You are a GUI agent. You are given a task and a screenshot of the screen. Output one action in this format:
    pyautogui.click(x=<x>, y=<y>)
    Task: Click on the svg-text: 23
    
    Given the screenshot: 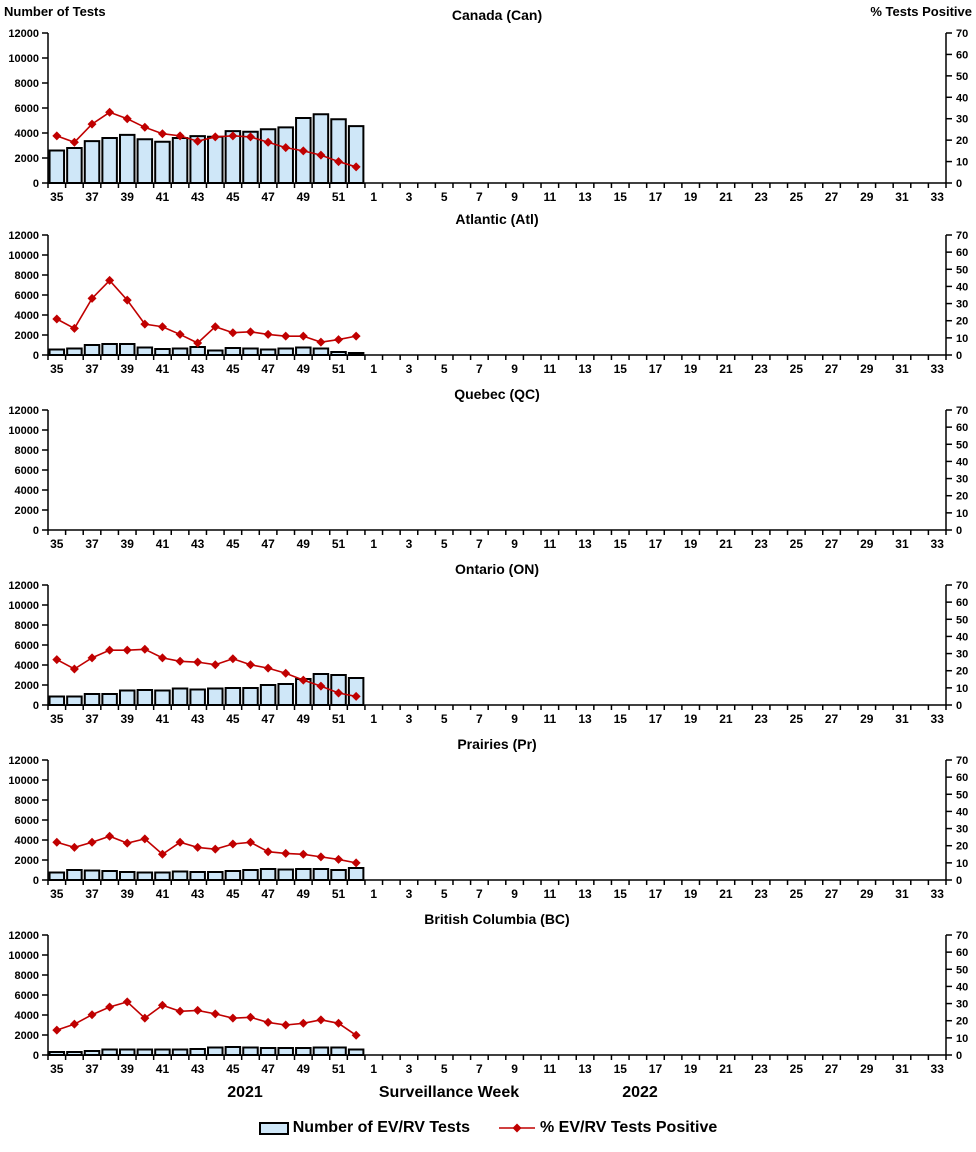 What is the action you would take?
    pyautogui.click(x=761, y=544)
    